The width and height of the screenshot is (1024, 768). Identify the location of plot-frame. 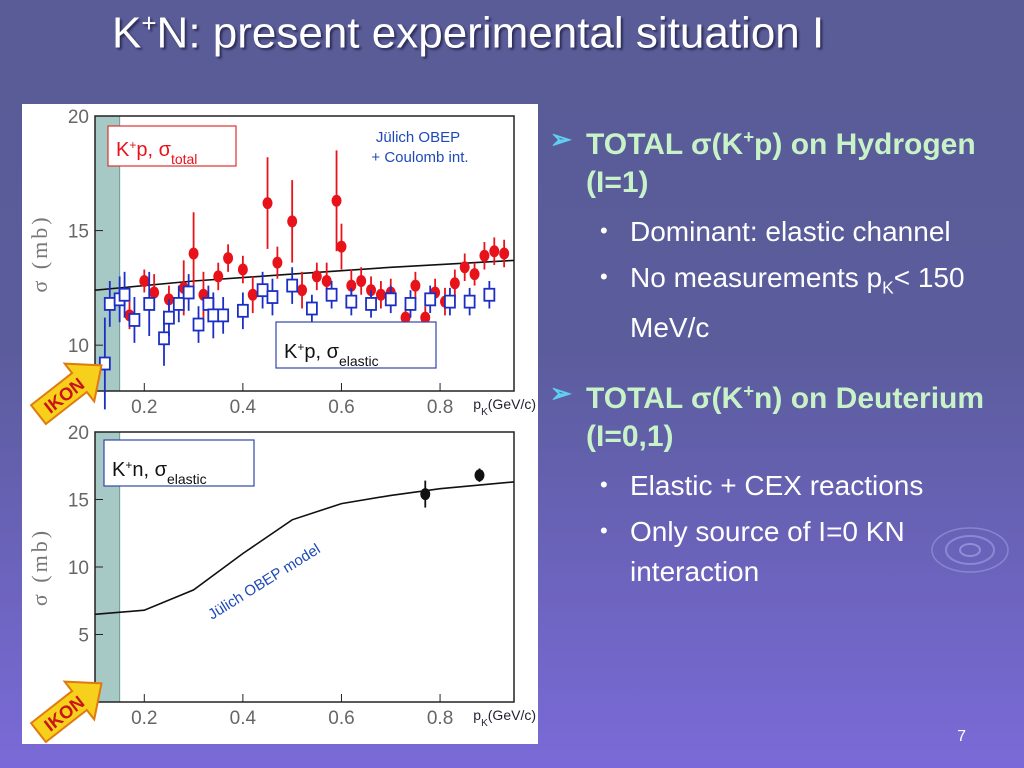
(304, 253).